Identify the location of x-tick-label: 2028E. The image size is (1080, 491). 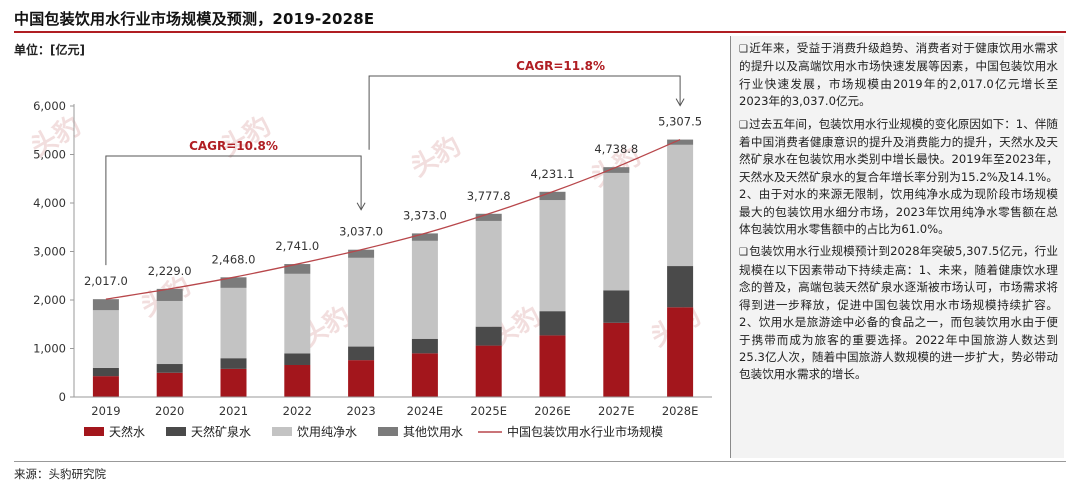
(680, 411).